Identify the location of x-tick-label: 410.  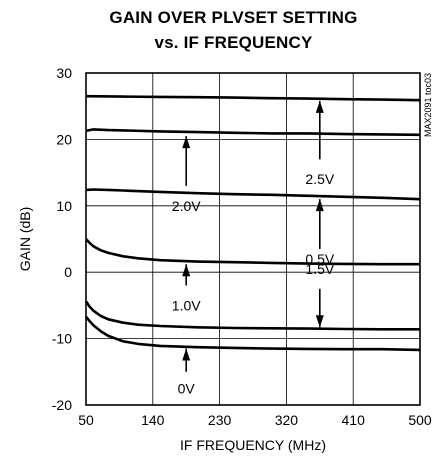
(354, 420).